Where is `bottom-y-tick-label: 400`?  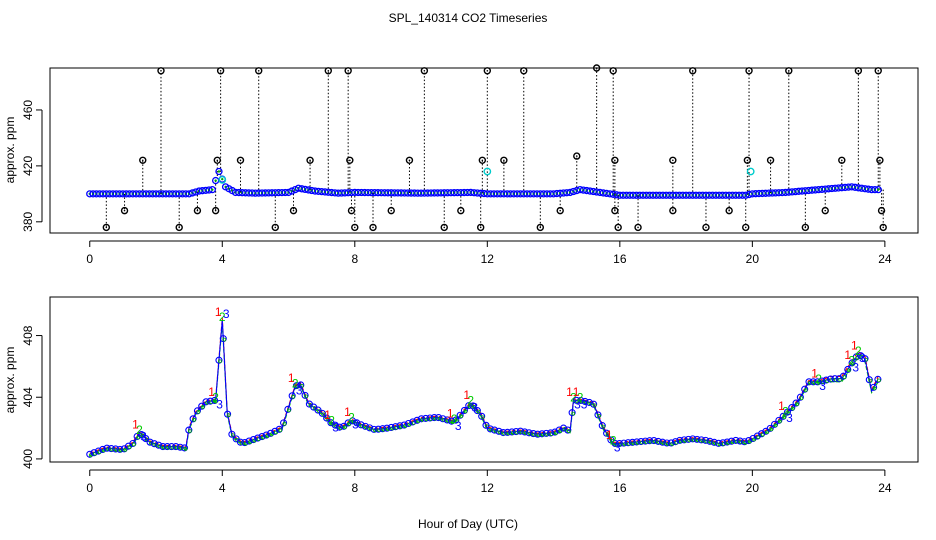 bottom-y-tick-label: 400 is located at coordinates (28, 459).